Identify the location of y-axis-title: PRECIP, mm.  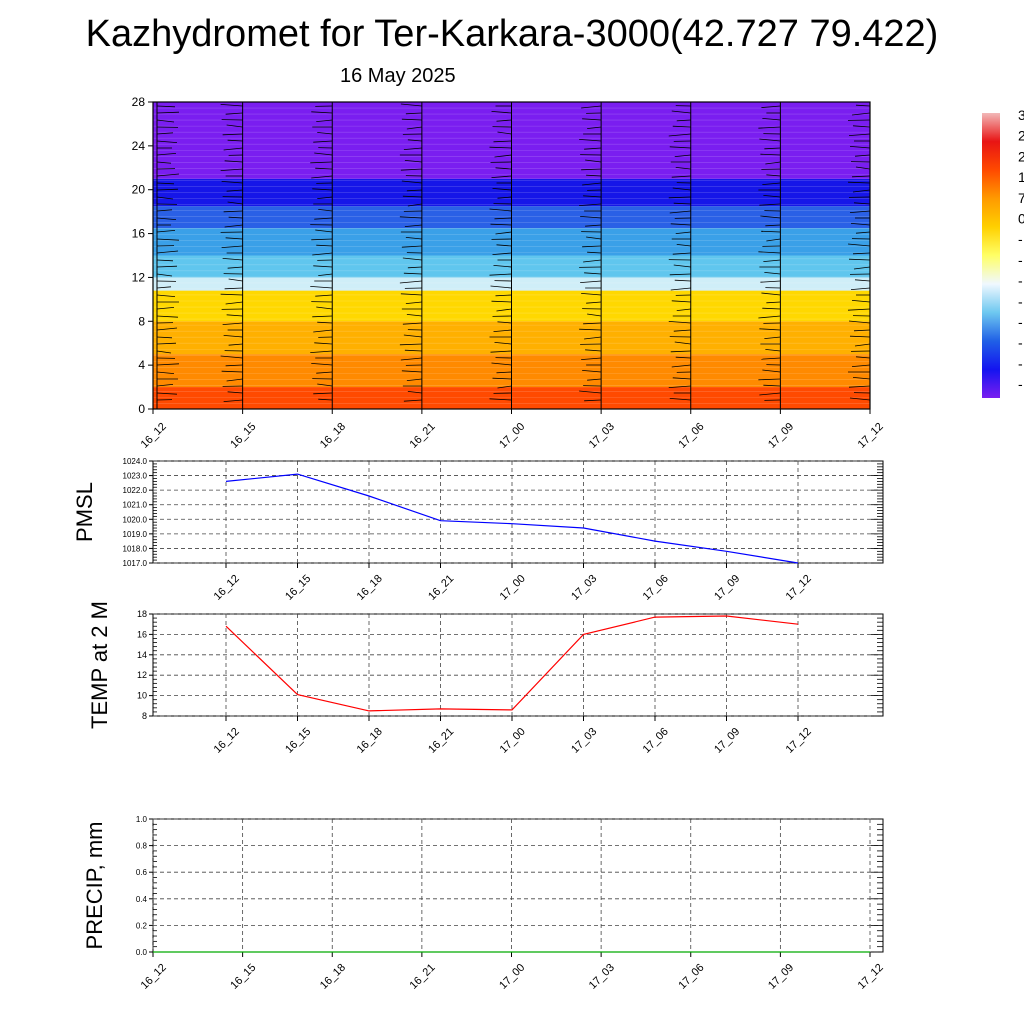
(94, 886).